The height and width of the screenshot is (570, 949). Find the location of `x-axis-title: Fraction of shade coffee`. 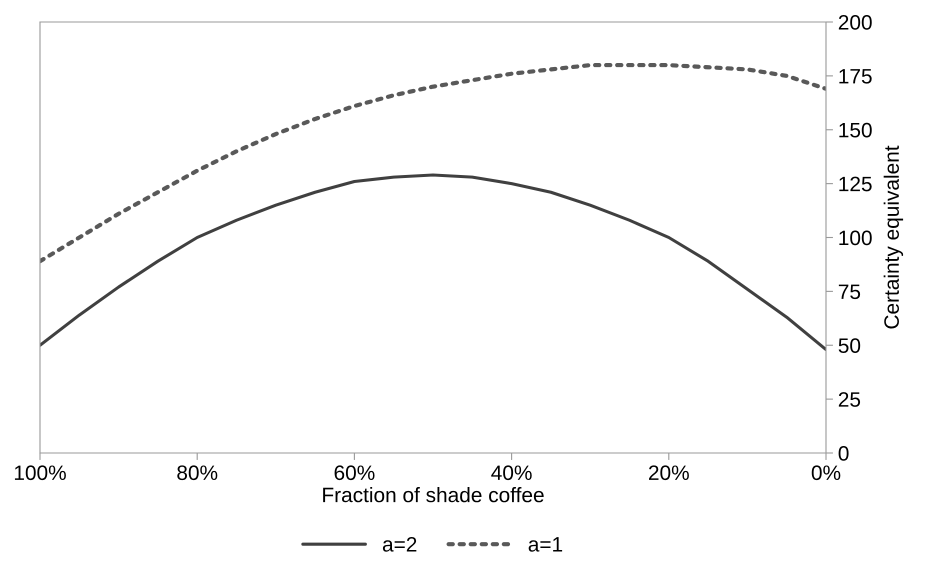

x-axis-title: Fraction of shade coffee is located at coordinates (433, 494).